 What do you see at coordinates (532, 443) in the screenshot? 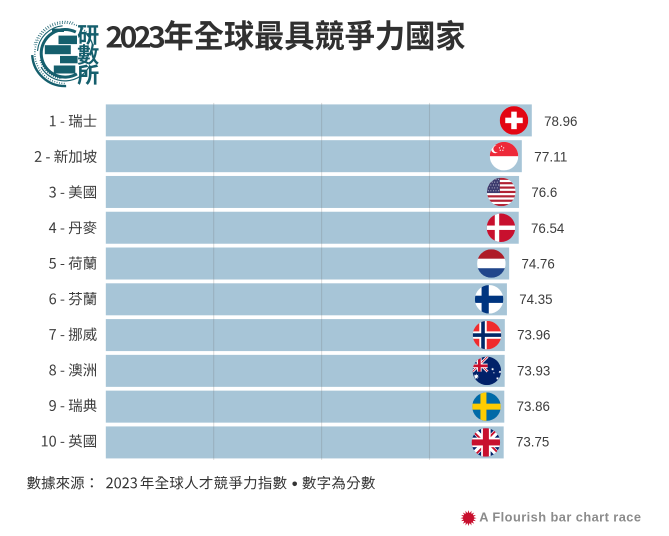
I see `svg-text: 73.75` at bounding box center [532, 443].